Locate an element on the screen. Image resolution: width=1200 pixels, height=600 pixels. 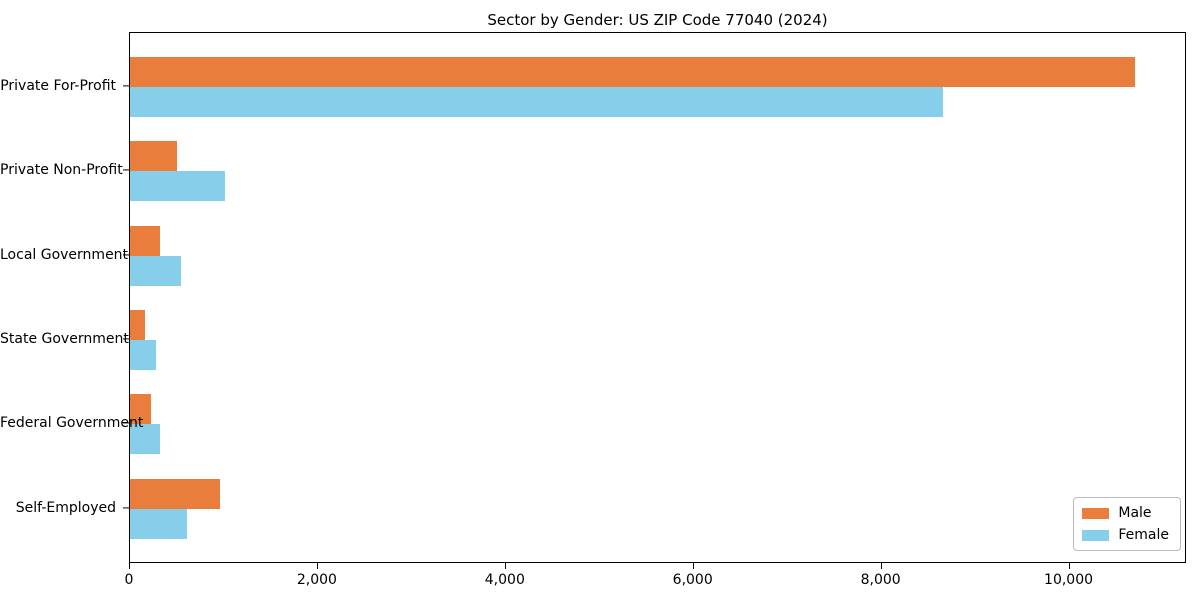
bar-female-federal-government is located at coordinates (145, 439).